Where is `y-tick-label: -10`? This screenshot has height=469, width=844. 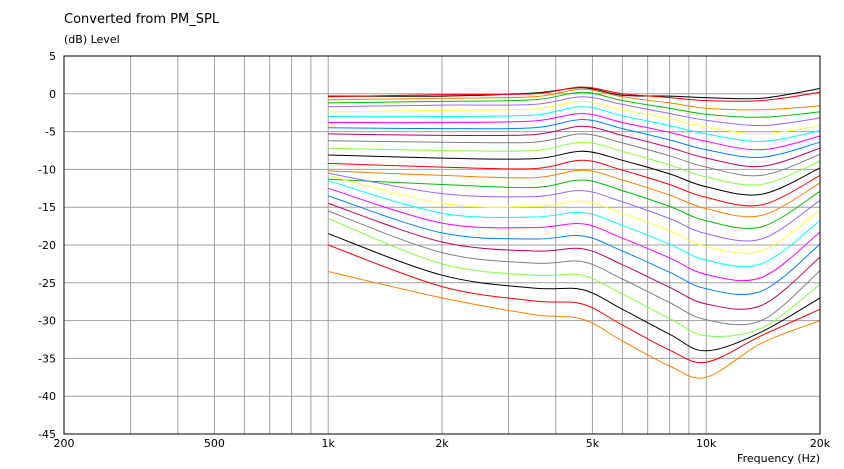
y-tick-label: -10 is located at coordinates (47, 169).